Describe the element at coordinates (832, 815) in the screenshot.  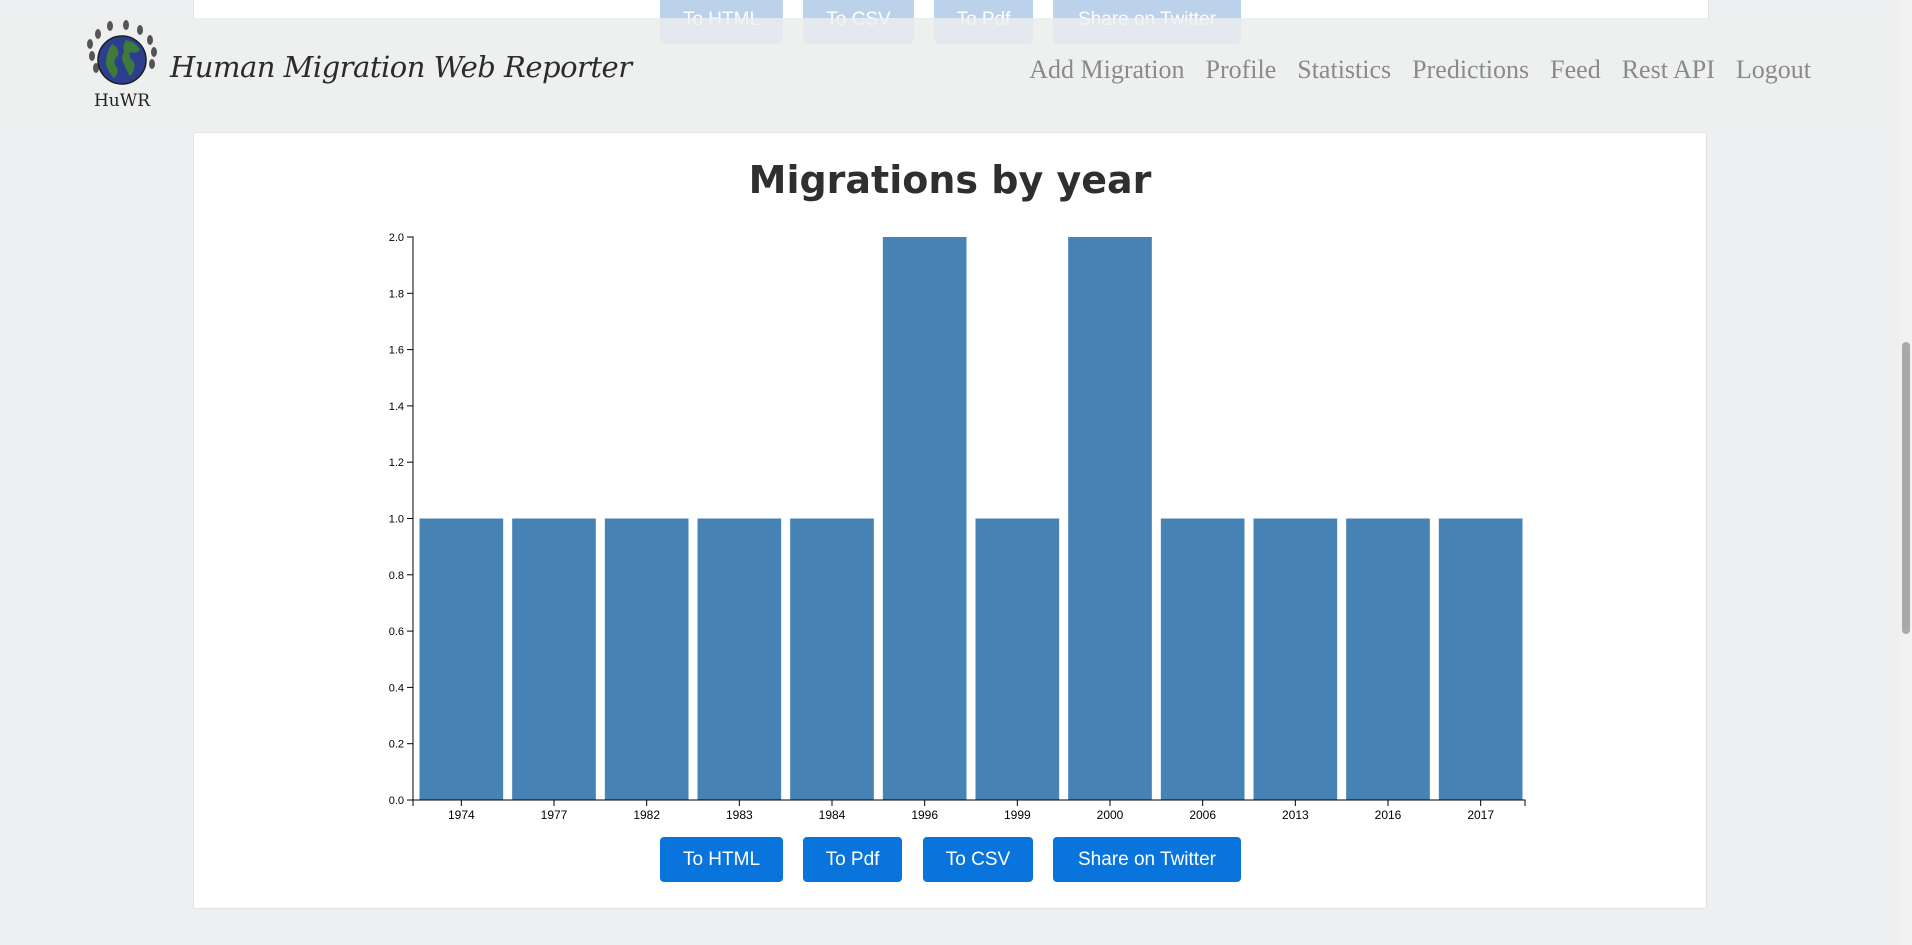
I see `x-tick-label: 1984` at that location.